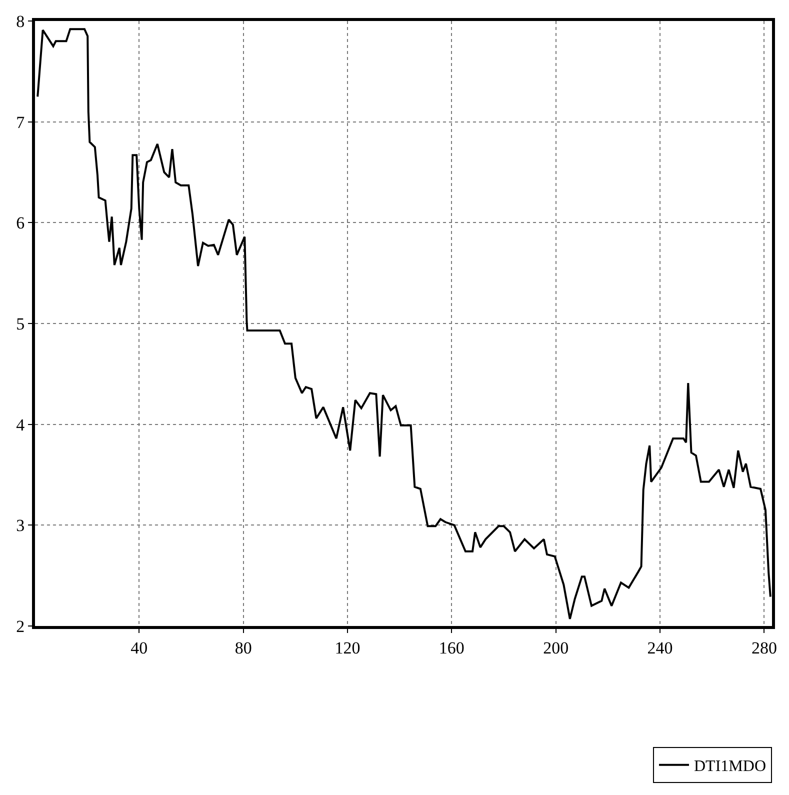 The width and height of the screenshot is (789, 795). Describe the element at coordinates (556, 648) in the screenshot. I see `x-tick-label: 200` at that location.